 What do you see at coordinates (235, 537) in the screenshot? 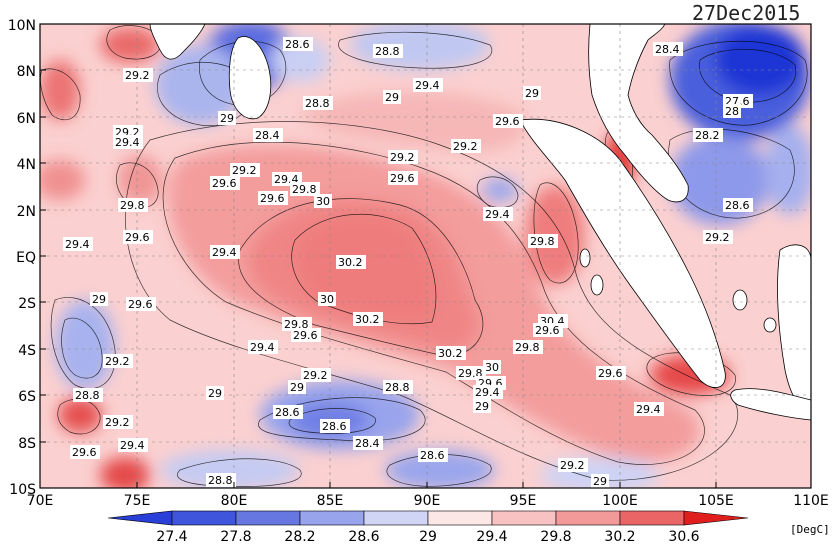
I see `colorbar-label: 27.8` at bounding box center [235, 537].